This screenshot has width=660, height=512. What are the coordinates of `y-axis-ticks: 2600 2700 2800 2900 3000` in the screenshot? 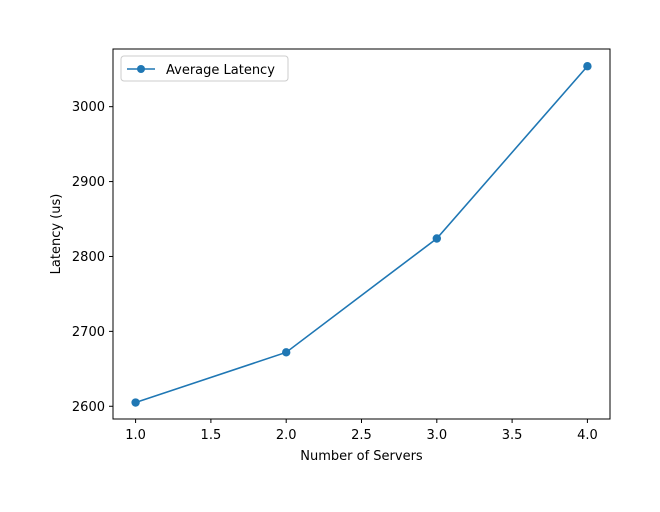 It's located at (92, 257).